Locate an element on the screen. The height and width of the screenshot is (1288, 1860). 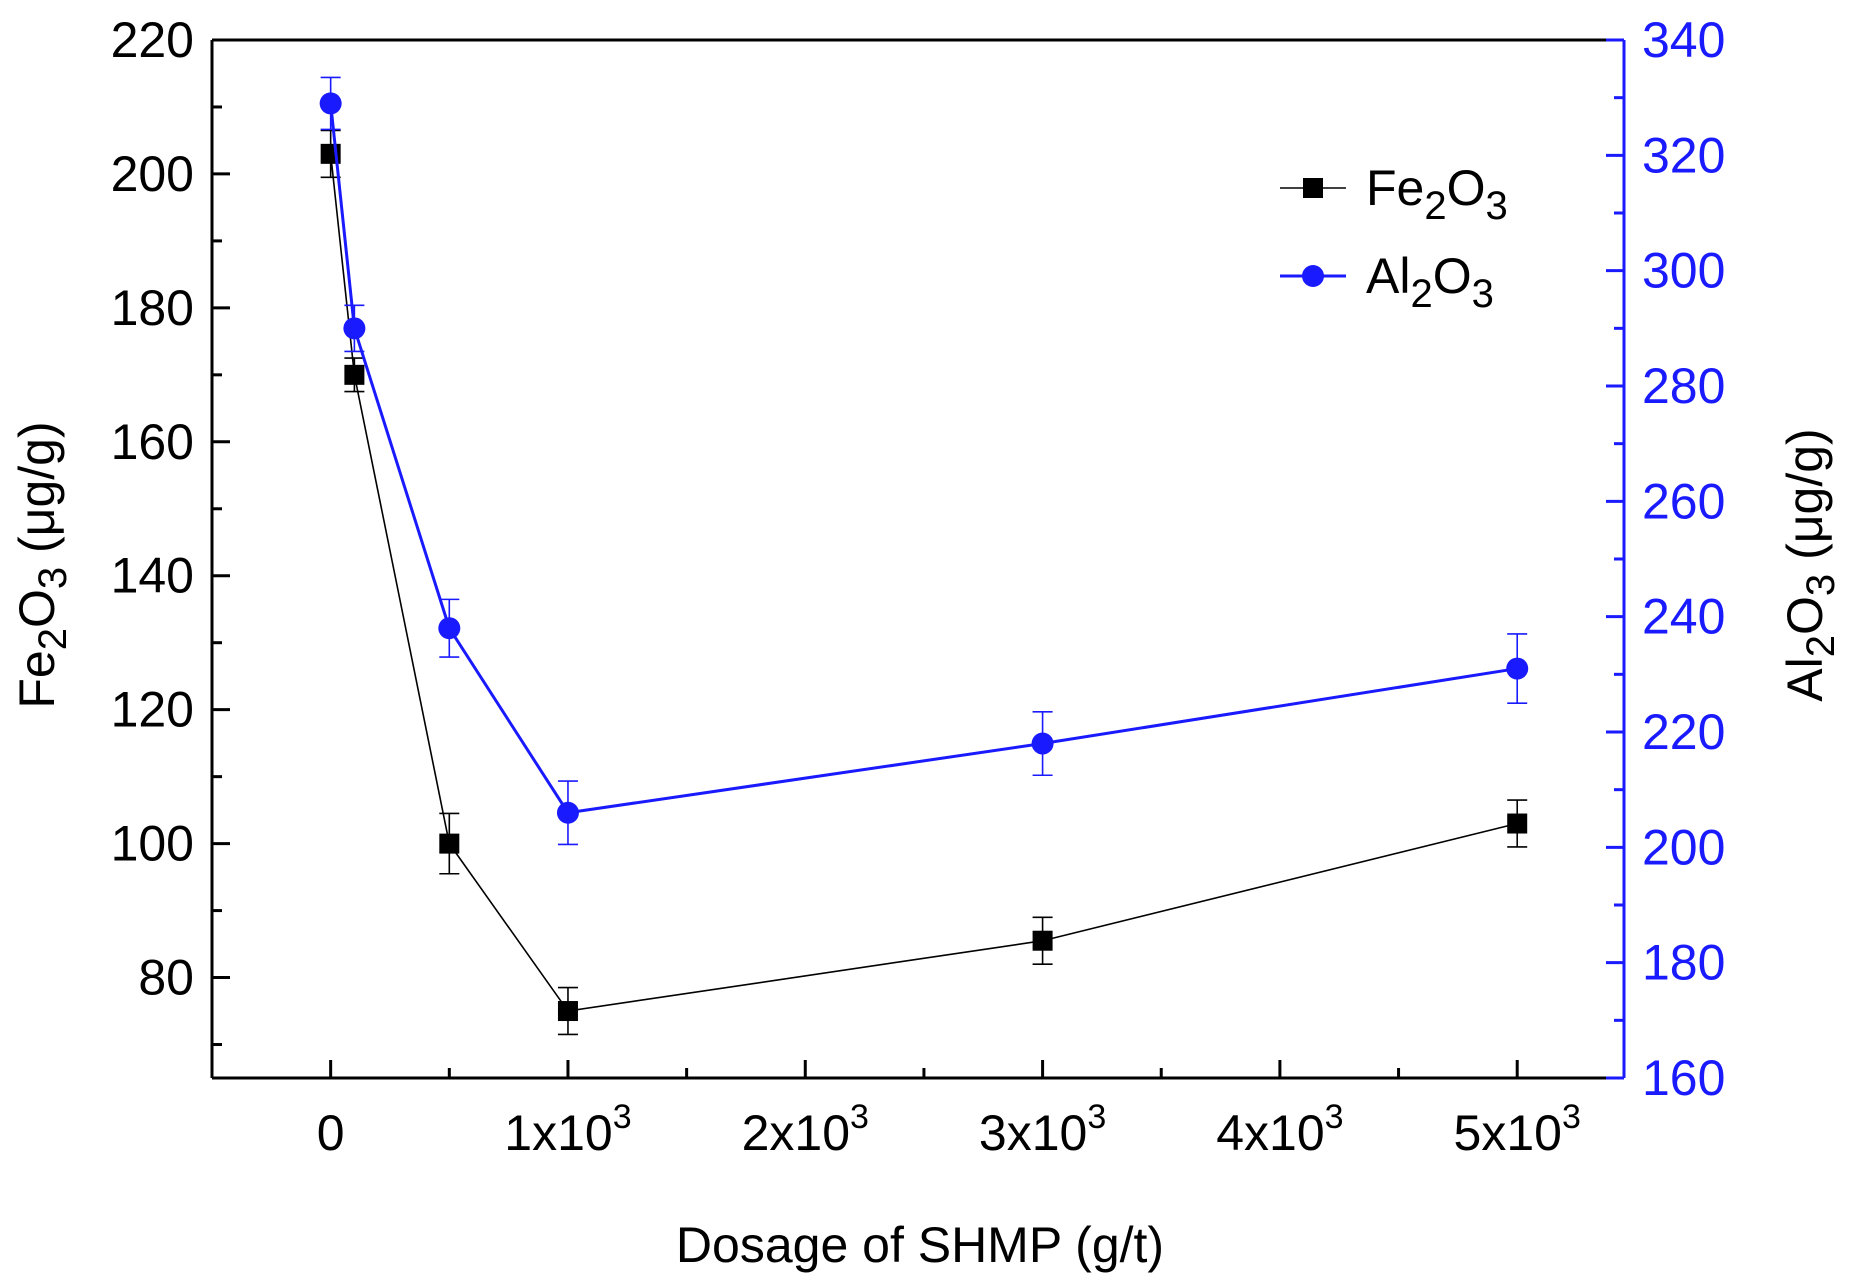
y-left-tick-label: 200 is located at coordinates (152, 174).